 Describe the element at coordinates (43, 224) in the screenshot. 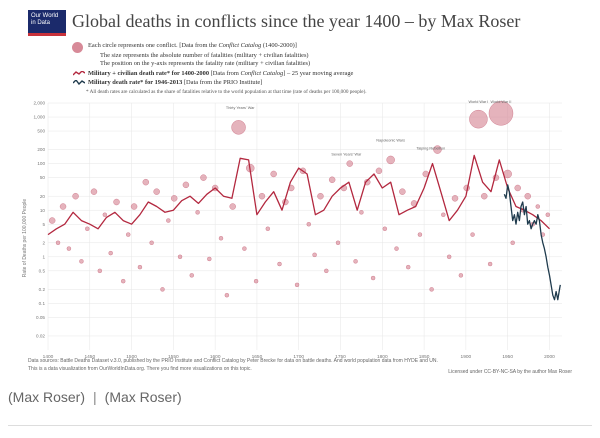

I see `y-tick-label: 5` at that location.